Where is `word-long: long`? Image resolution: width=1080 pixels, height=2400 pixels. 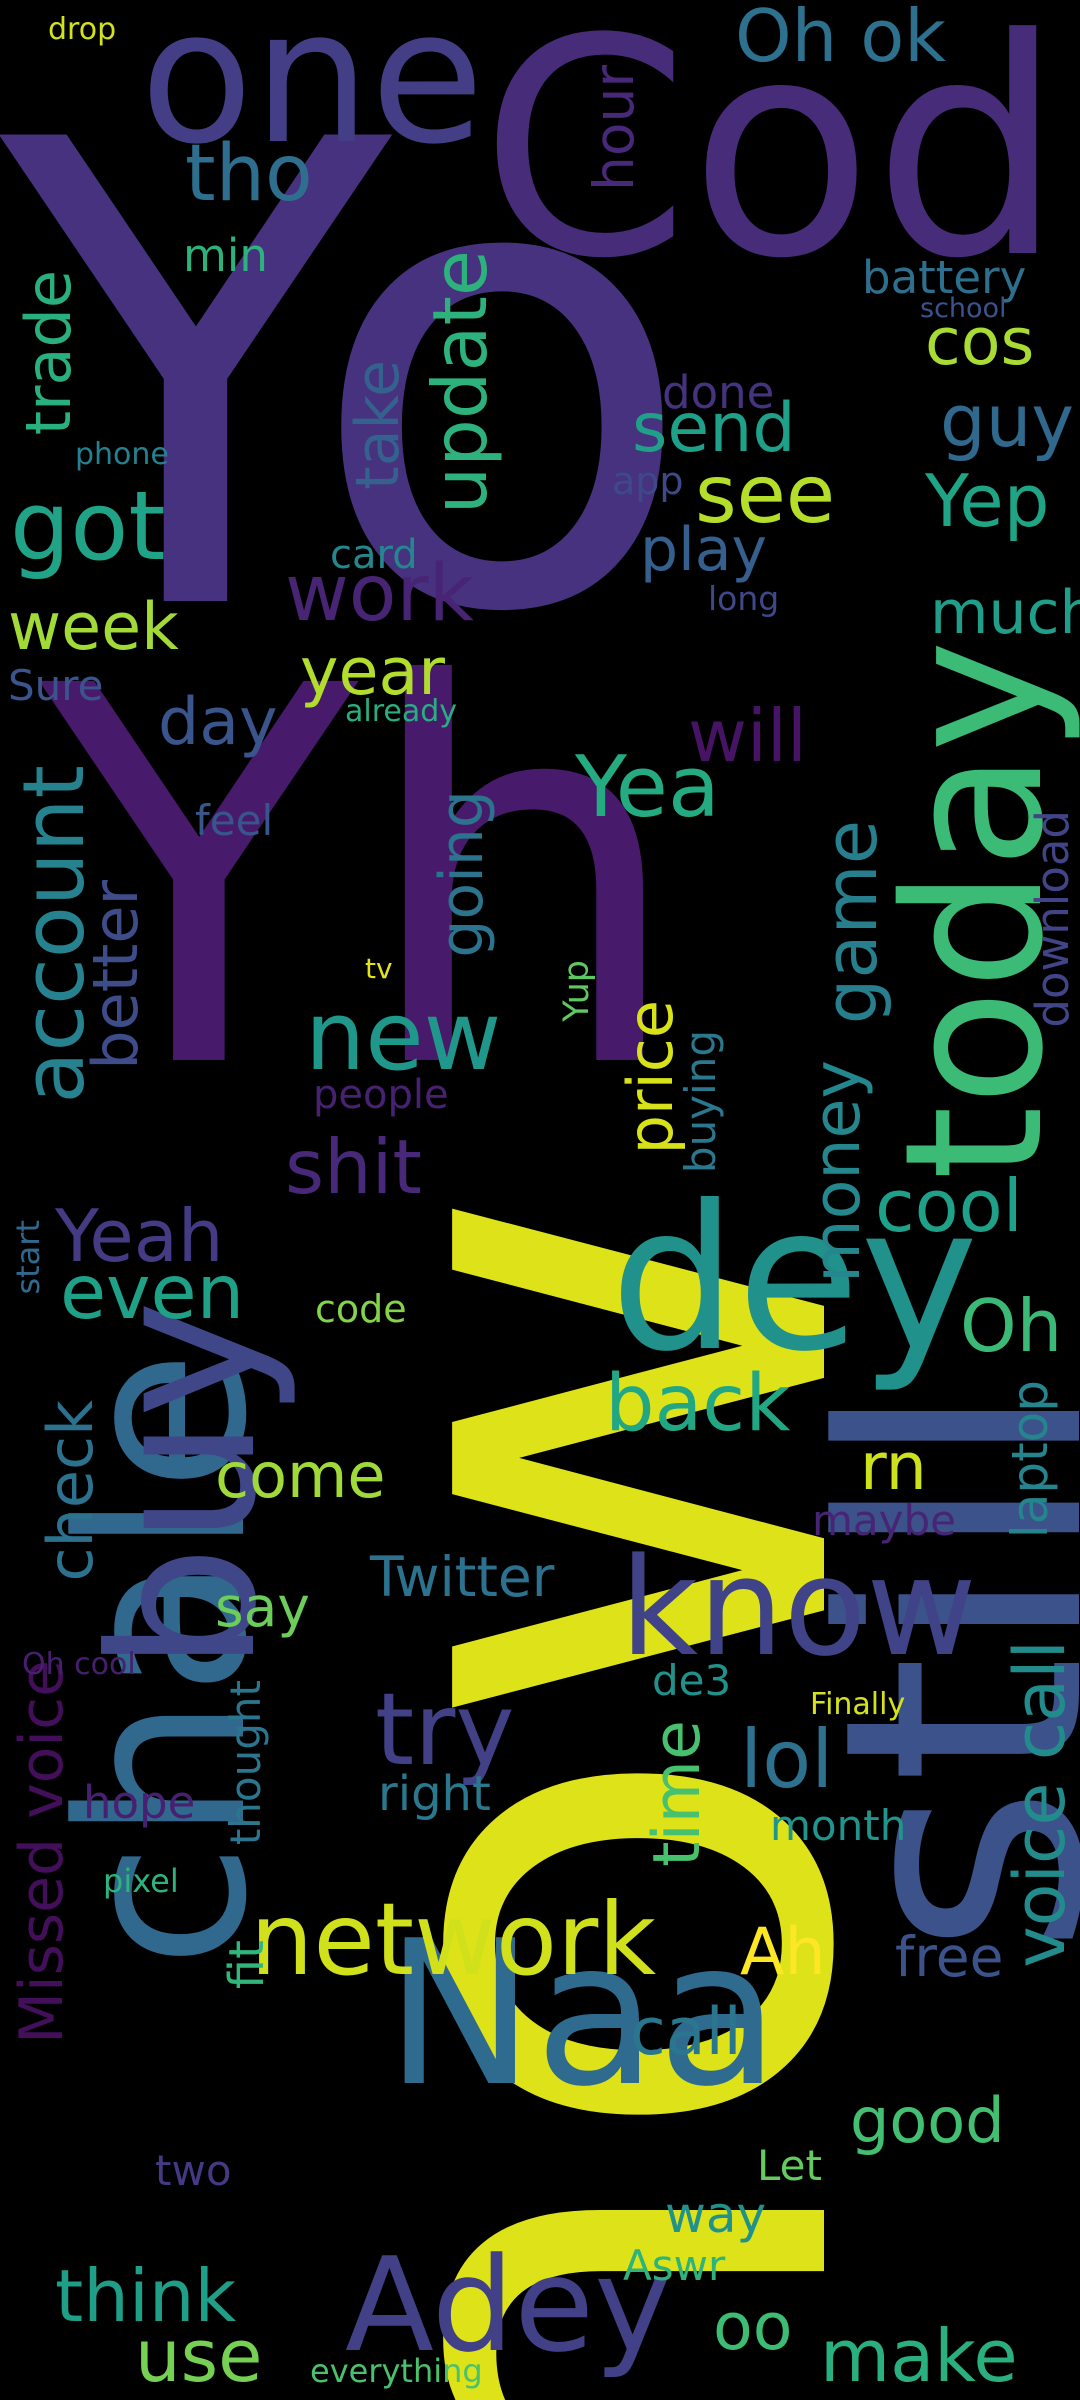
word-long: long is located at coordinates (744, 598).